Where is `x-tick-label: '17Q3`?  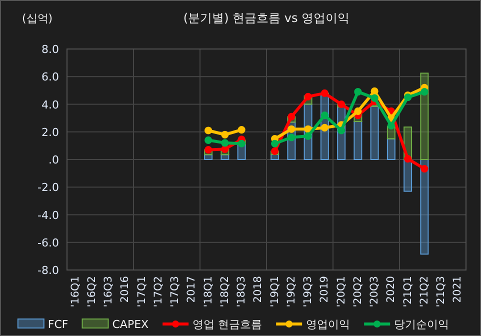
x-tick-label: '17Q3 is located at coordinates (175, 292).